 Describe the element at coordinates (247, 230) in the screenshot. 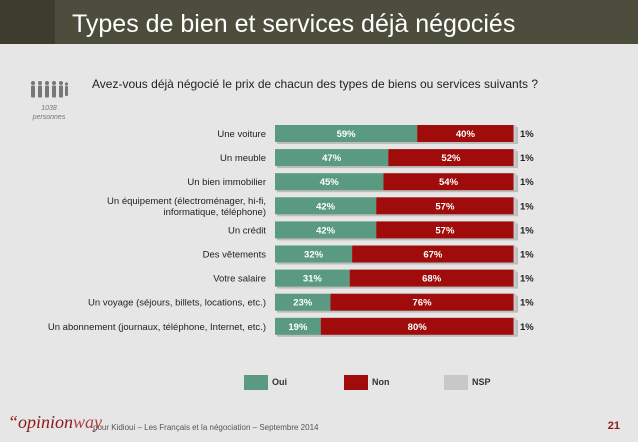

I see `category-label: Un crédit` at that location.